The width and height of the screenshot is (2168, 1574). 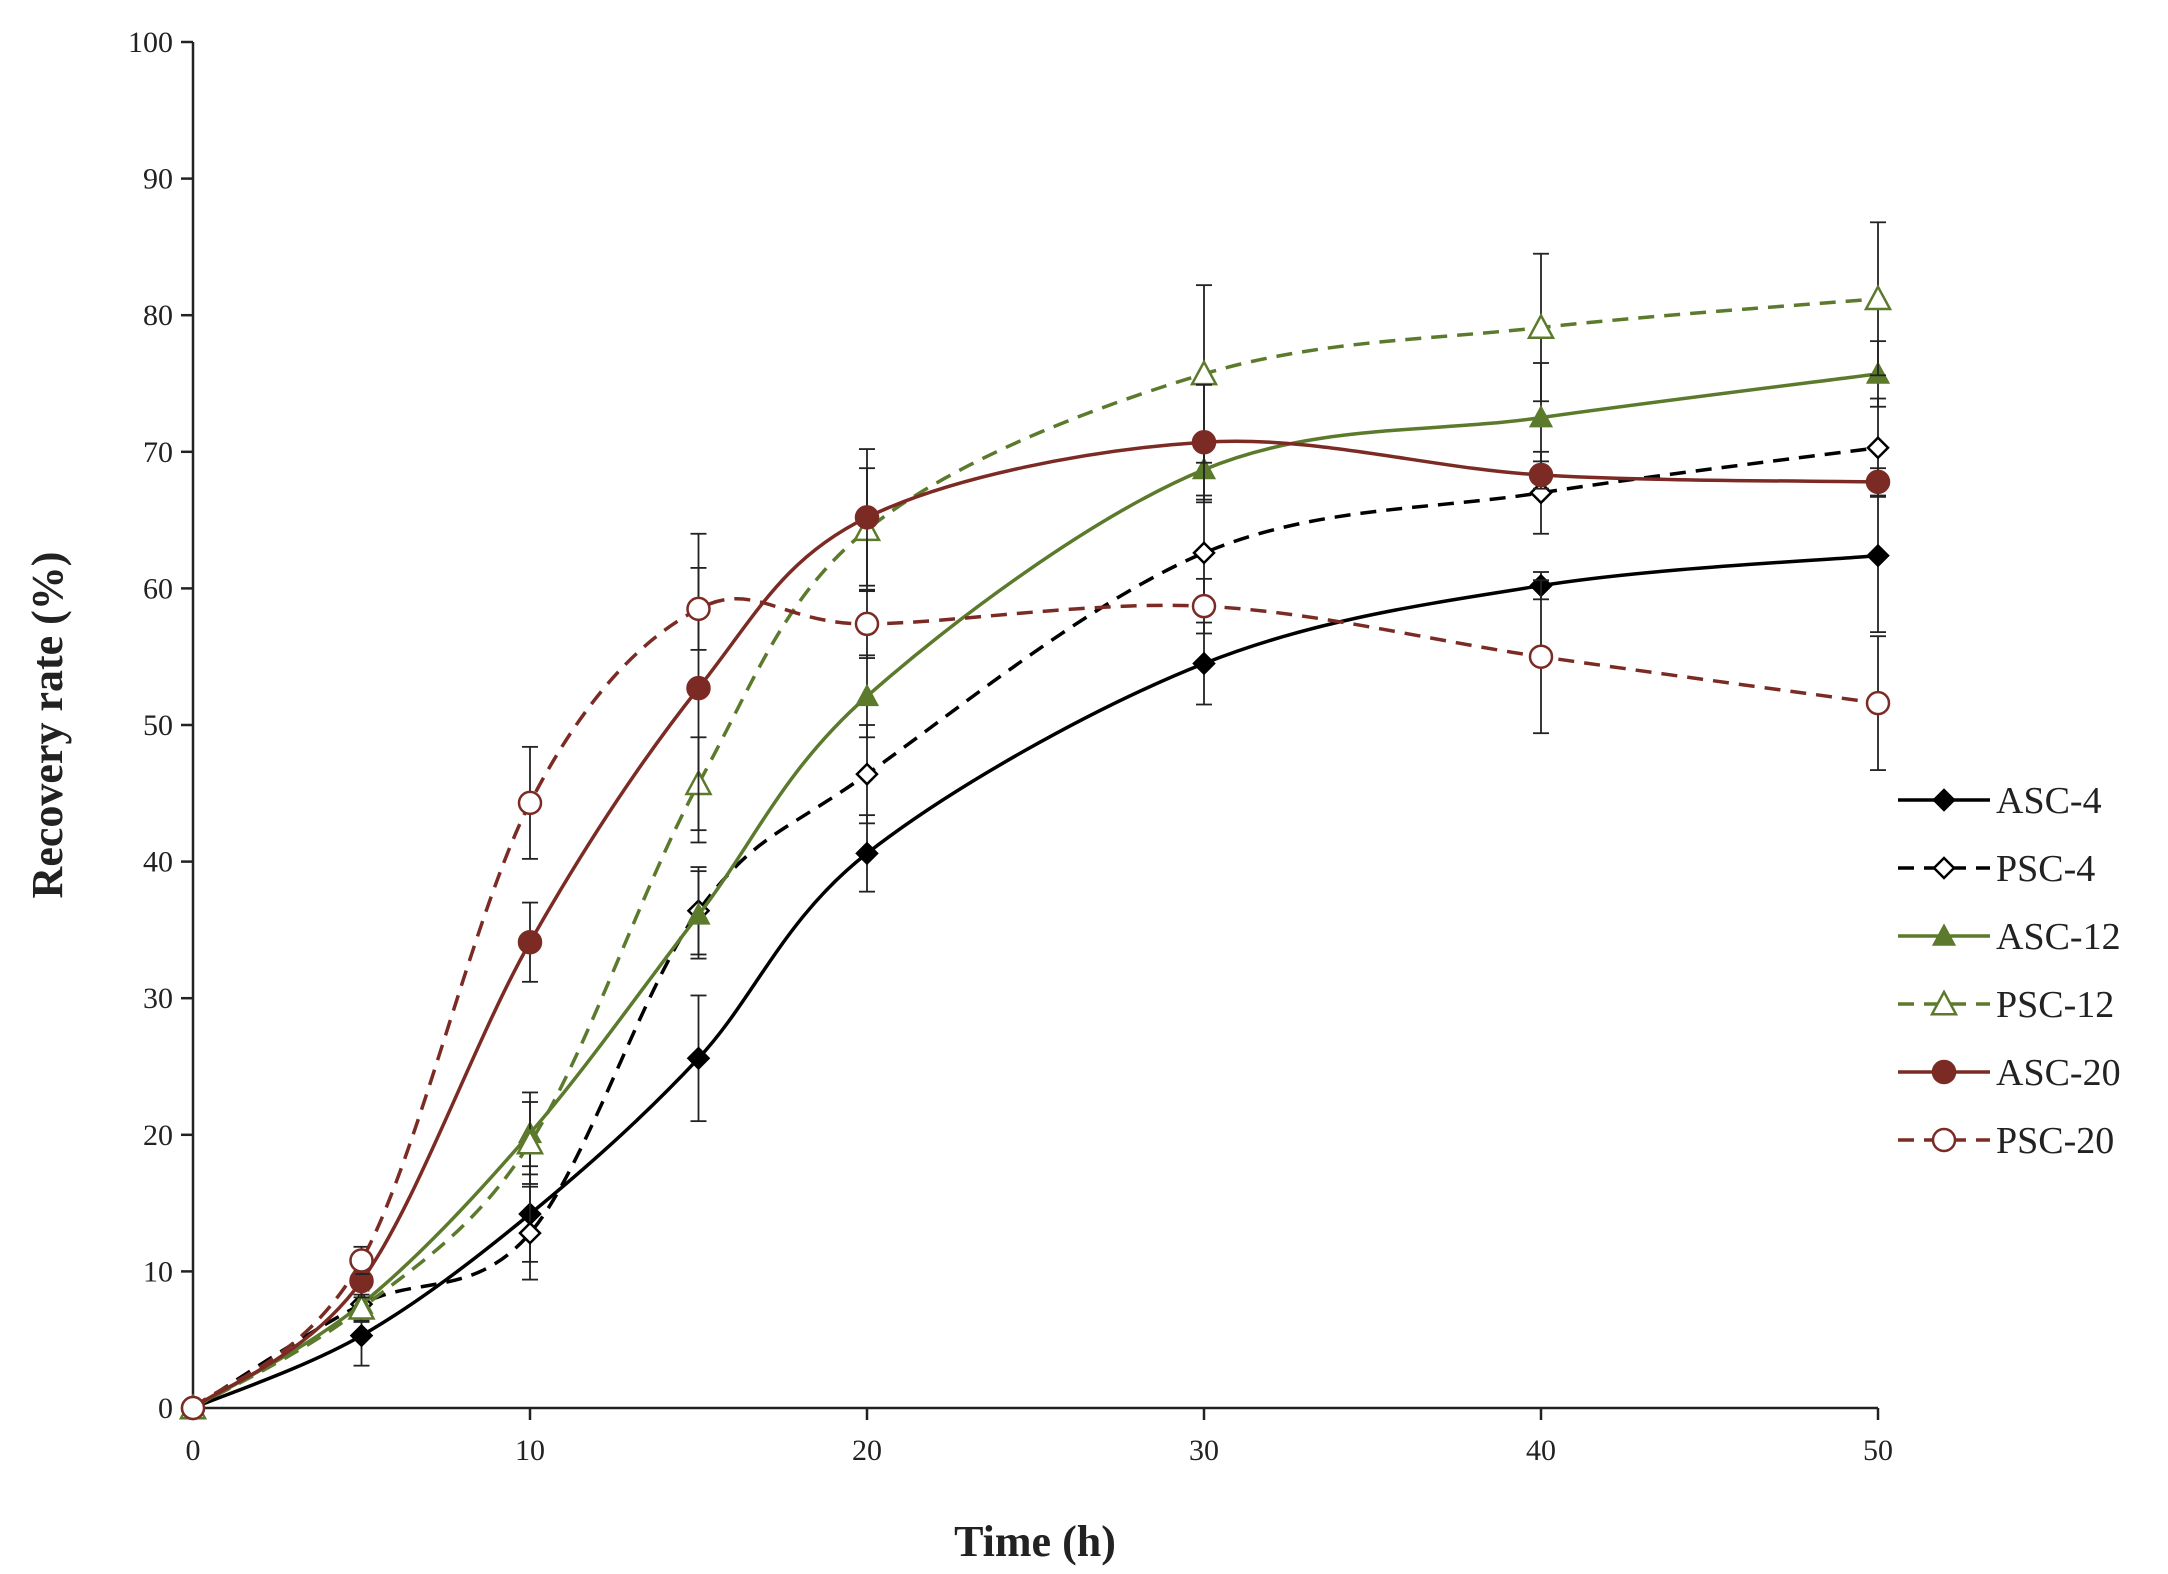 What do you see at coordinates (158, 179) in the screenshot?
I see `y-tick-label: 90` at bounding box center [158, 179].